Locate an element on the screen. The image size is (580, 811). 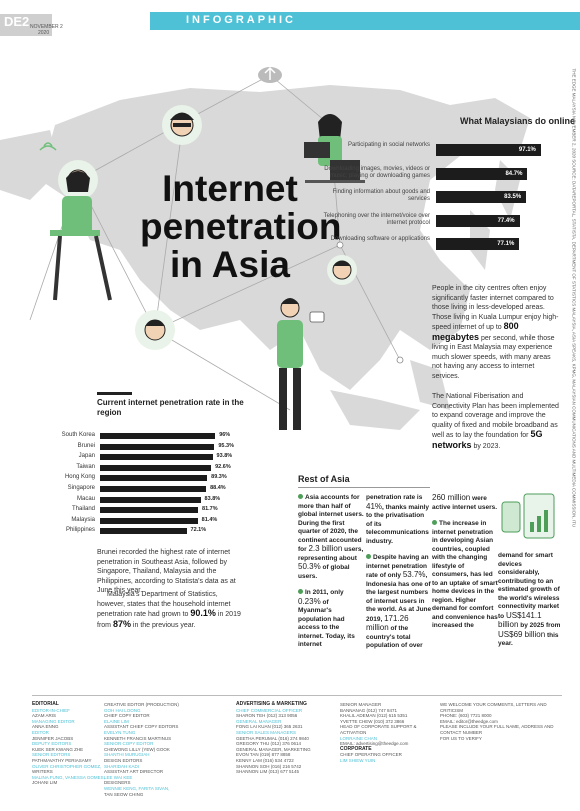
penetration-value: 96% is located at coordinates (225, 435).